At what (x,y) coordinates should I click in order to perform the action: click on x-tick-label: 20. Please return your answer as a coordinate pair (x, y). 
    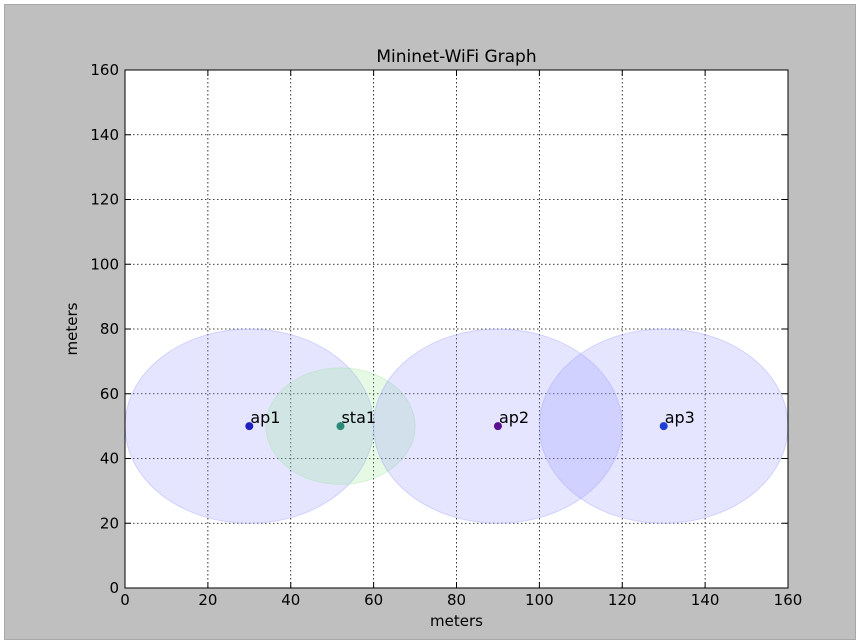
    Looking at the image, I should click on (207, 600).